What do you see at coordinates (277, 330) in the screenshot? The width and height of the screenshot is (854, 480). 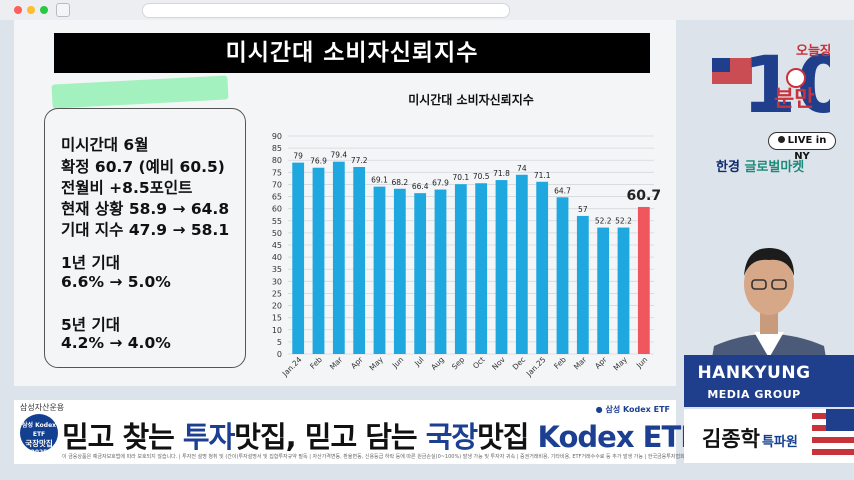 I see `y-tick-label: 10` at bounding box center [277, 330].